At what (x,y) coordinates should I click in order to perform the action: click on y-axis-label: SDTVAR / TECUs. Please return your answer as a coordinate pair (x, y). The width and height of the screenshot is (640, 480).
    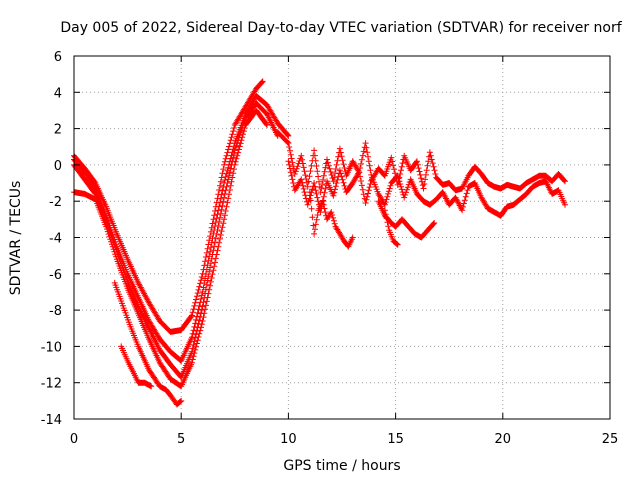
    Looking at the image, I should click on (16, 238).